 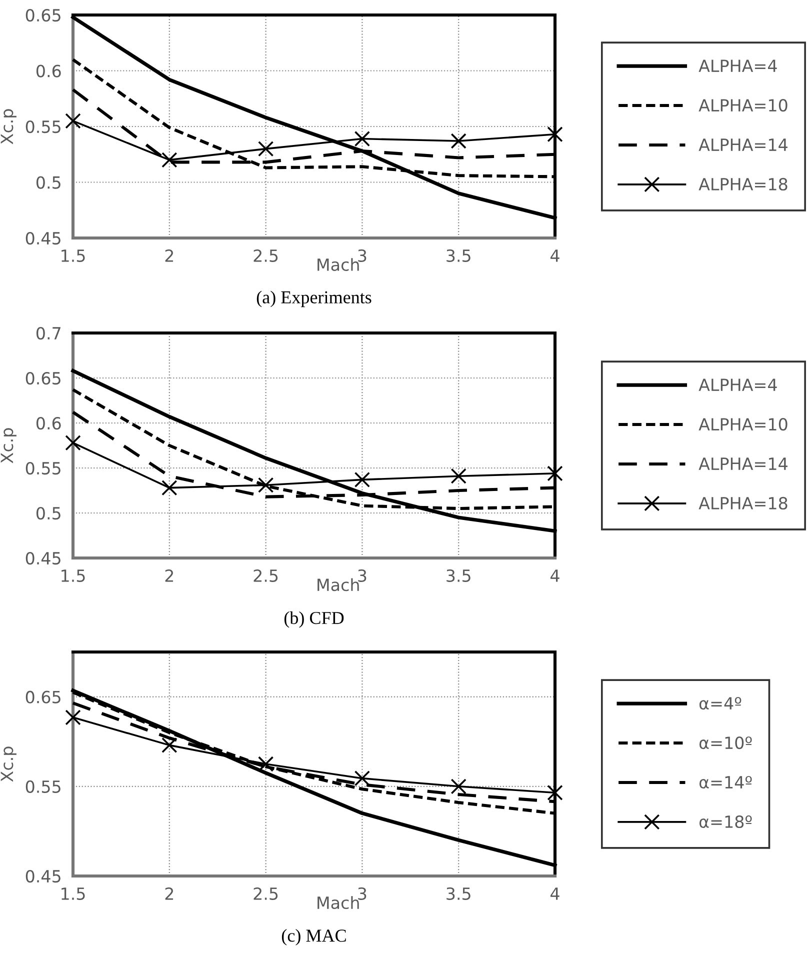 What do you see at coordinates (314, 299) in the screenshot?
I see `text: (a) Experiments` at bounding box center [314, 299].